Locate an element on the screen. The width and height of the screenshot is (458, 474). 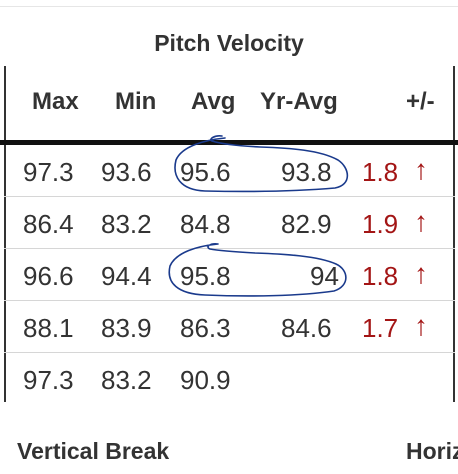
header-avg: Avg is located at coordinates (213, 101).